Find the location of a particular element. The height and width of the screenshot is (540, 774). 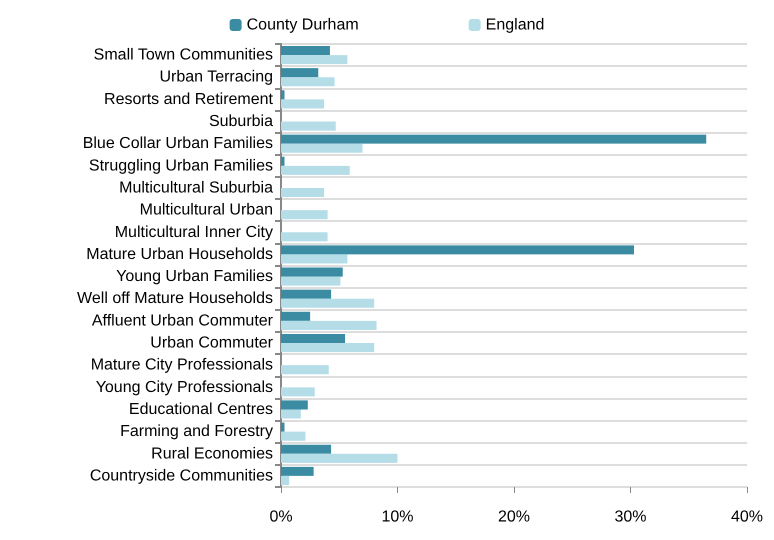

y-tick-label: Countryside Communities is located at coordinates (181, 475).